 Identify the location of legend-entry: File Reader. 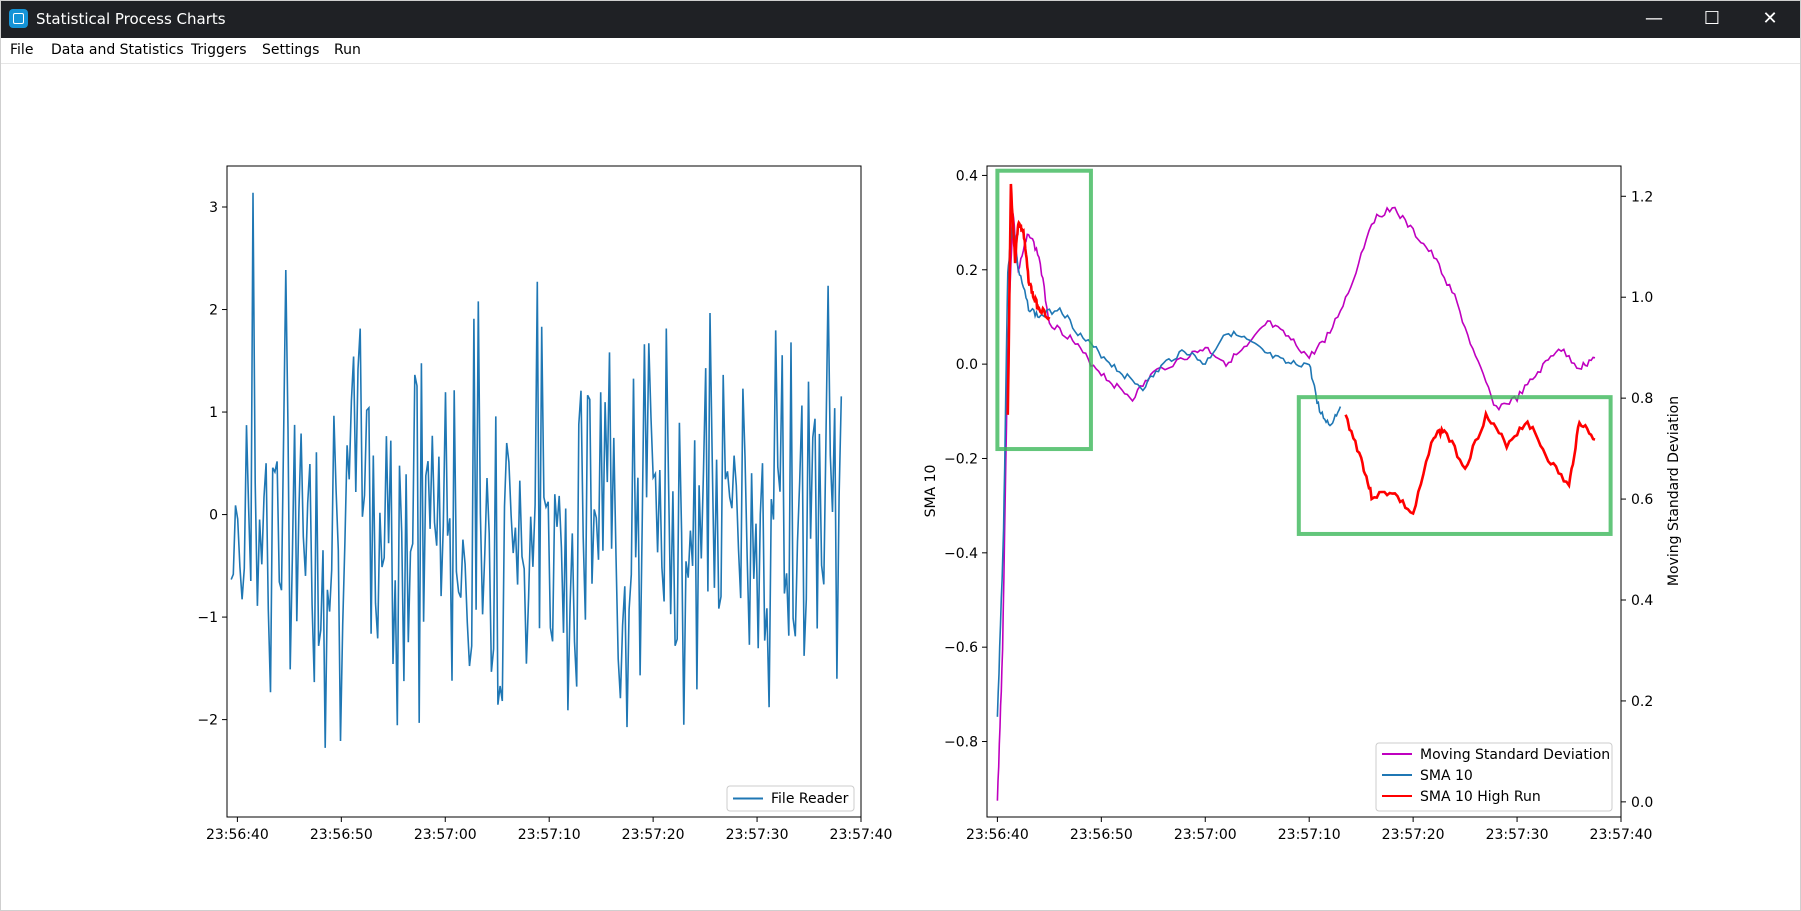
(810, 799).